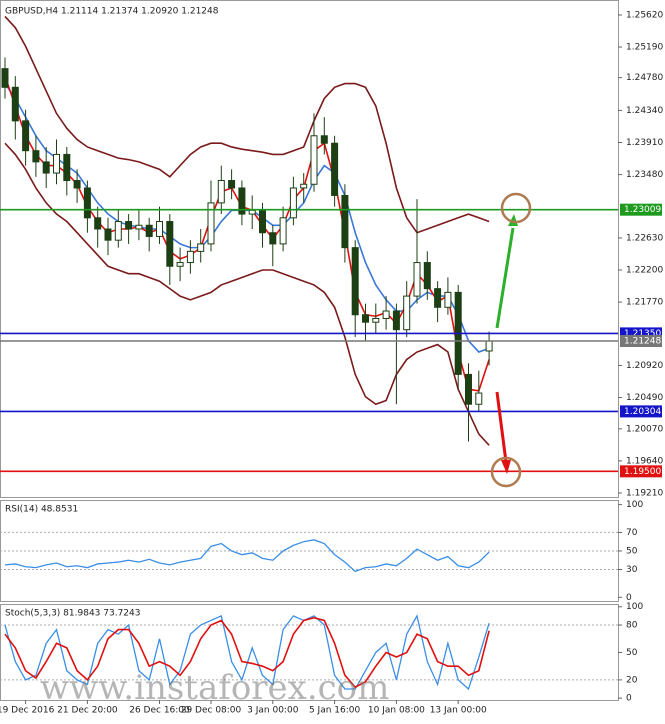 Image resolution: width=665 pixels, height=724 pixels. Describe the element at coordinates (644, 271) in the screenshot. I see `y-tick-label: 1.22200` at that location.